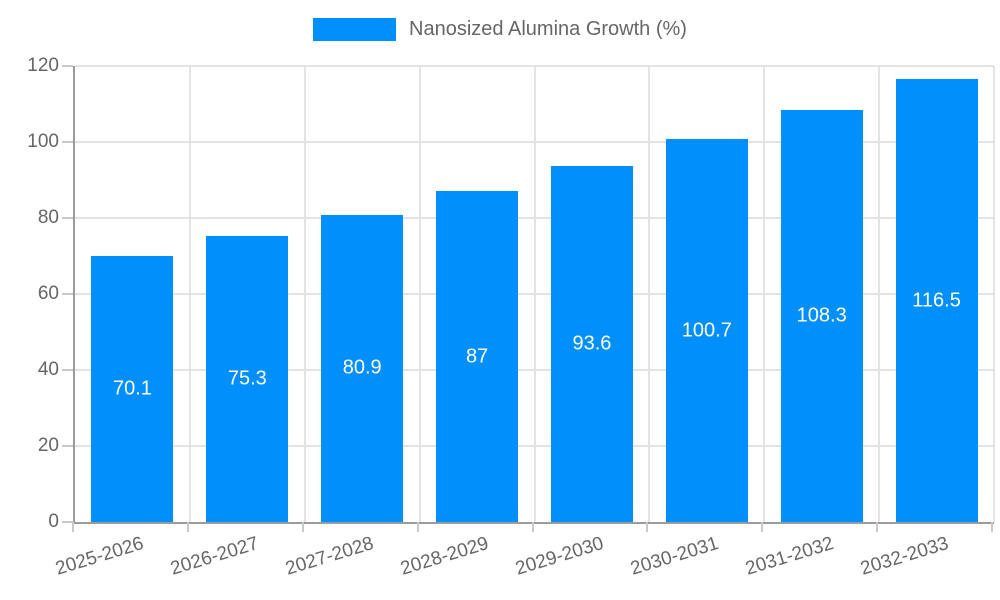 The height and width of the screenshot is (600, 1000). What do you see at coordinates (215, 556) in the screenshot?
I see `x-axis-tick-label: 2026-2027` at bounding box center [215, 556].